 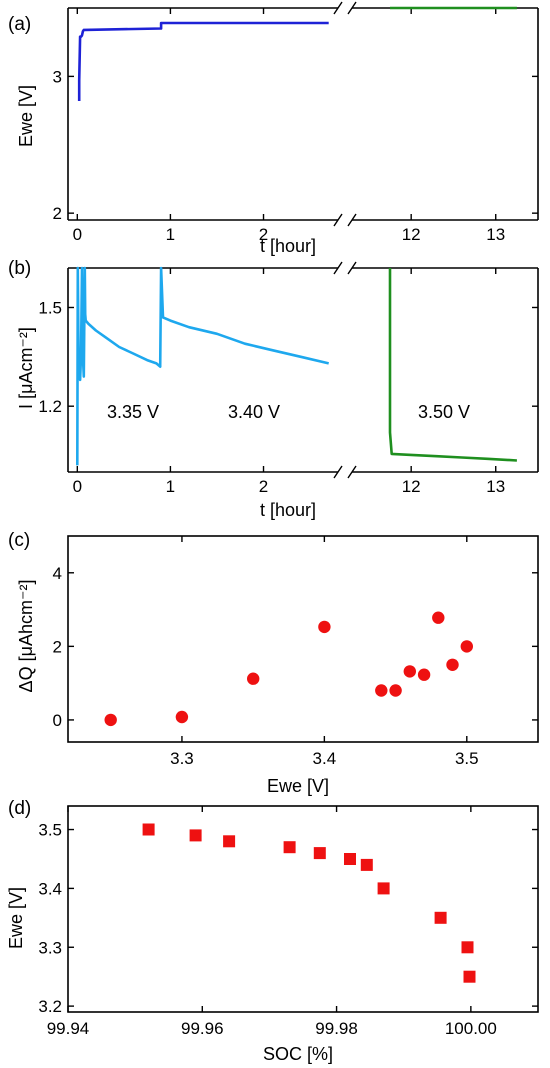 What do you see at coordinates (202, 366) in the screenshot?
I see `series-line-lightblue` at bounding box center [202, 366].